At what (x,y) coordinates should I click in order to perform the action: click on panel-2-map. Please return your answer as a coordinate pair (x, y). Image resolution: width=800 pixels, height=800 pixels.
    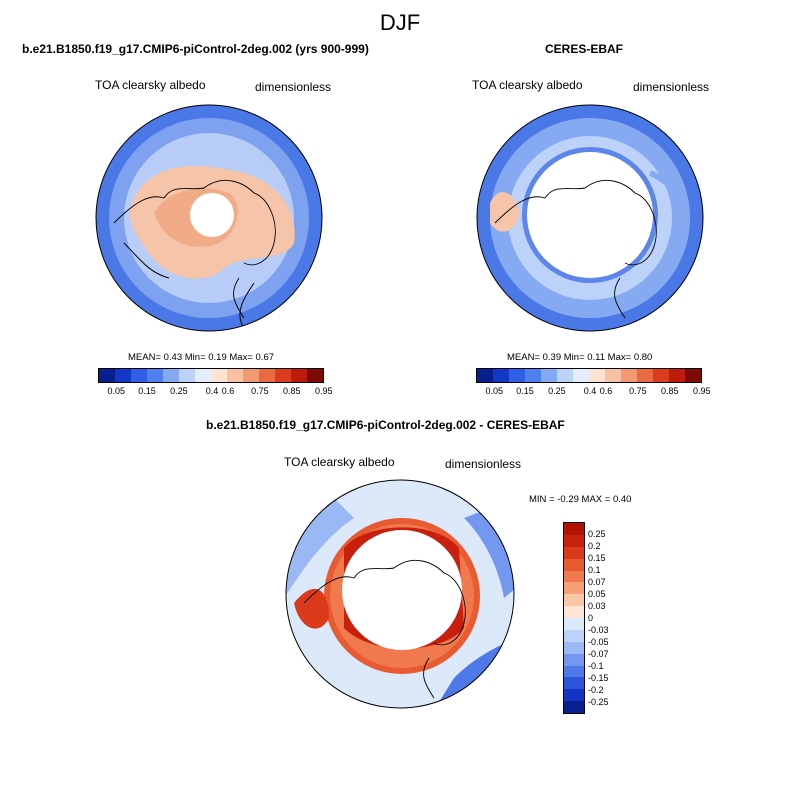
    Looking at the image, I should click on (590, 218).